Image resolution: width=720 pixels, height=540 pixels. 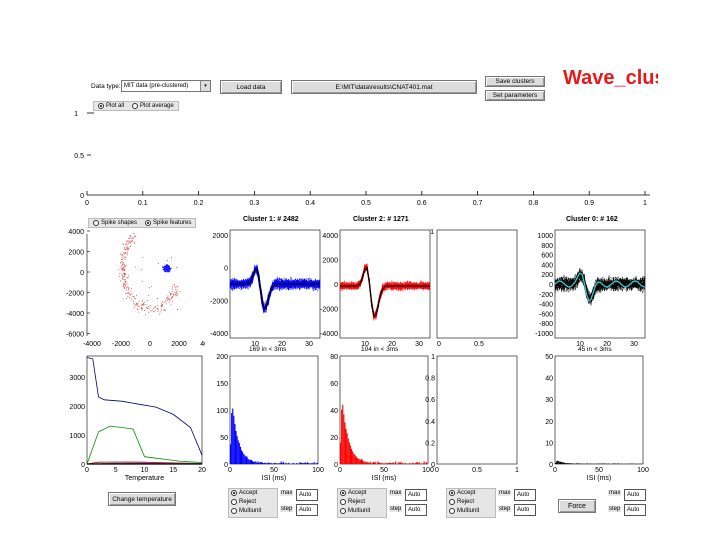 What do you see at coordinates (265, 288) in the screenshot?
I see `cluster-1-waveforms: 2000 0 -2000 -4000 10 20 30` at bounding box center [265, 288].